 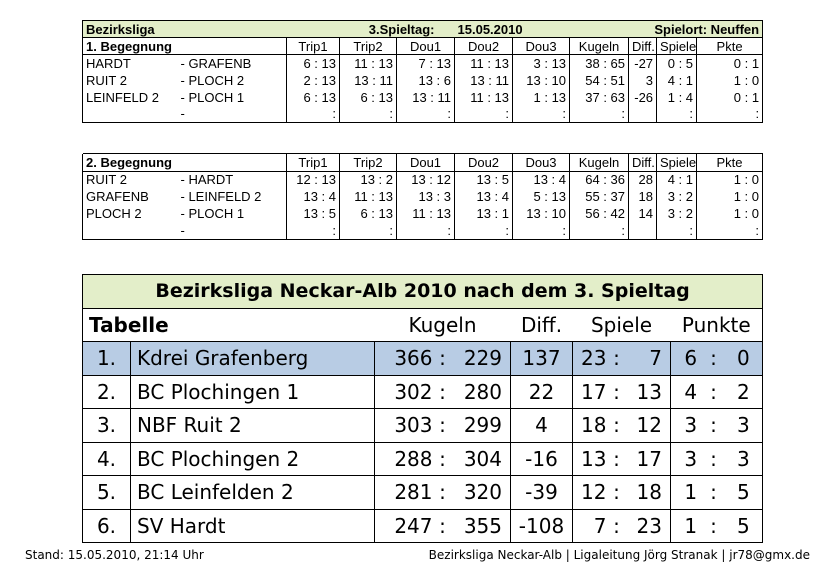 I want to click on punkte-plus: 1, so click(x=687, y=492).